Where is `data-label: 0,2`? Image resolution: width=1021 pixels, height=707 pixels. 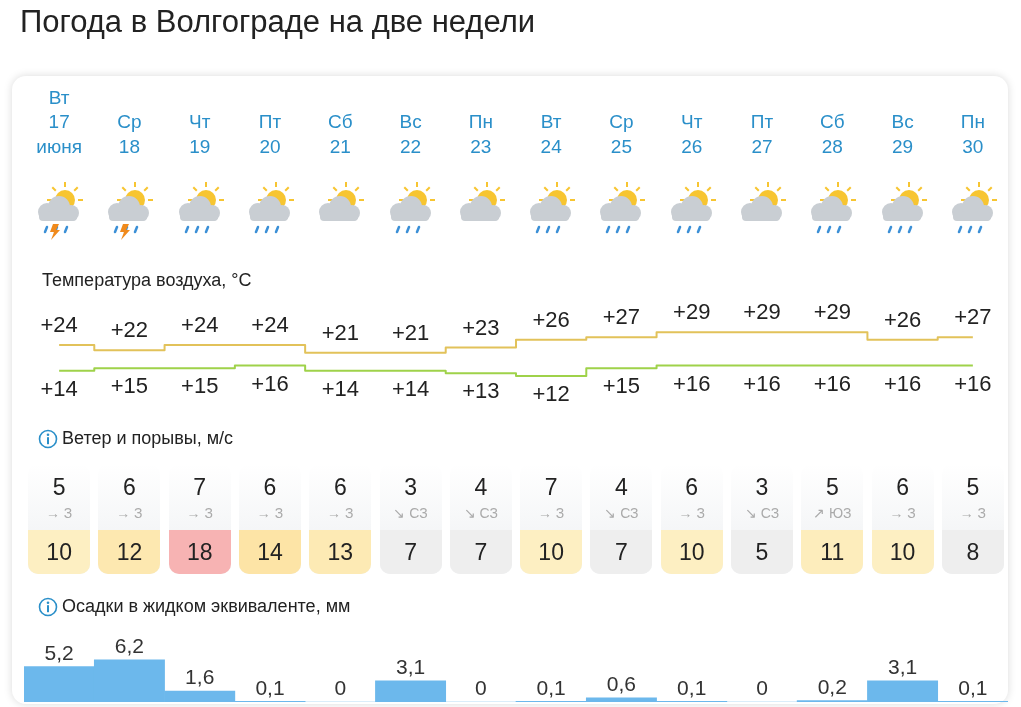 data-label: 0,2 is located at coordinates (832, 686).